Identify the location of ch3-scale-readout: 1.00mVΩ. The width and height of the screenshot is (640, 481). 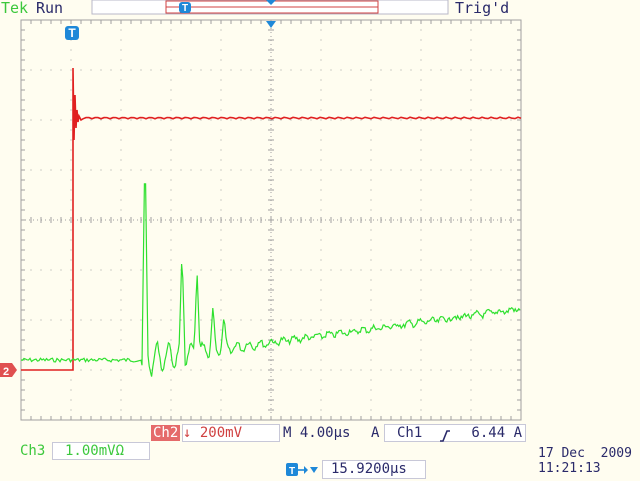
(101, 451).